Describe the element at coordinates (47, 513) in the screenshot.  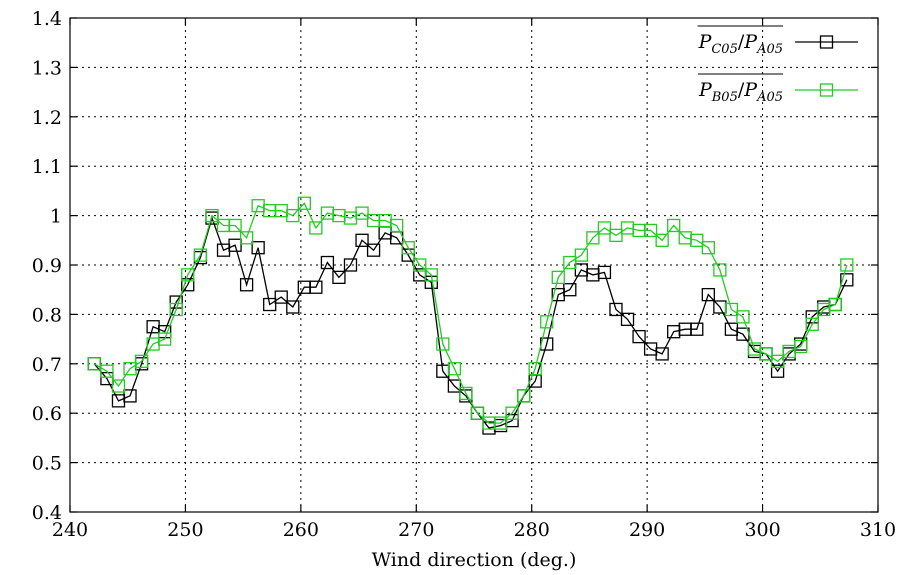
I see `y-tick-label: 0.4` at that location.